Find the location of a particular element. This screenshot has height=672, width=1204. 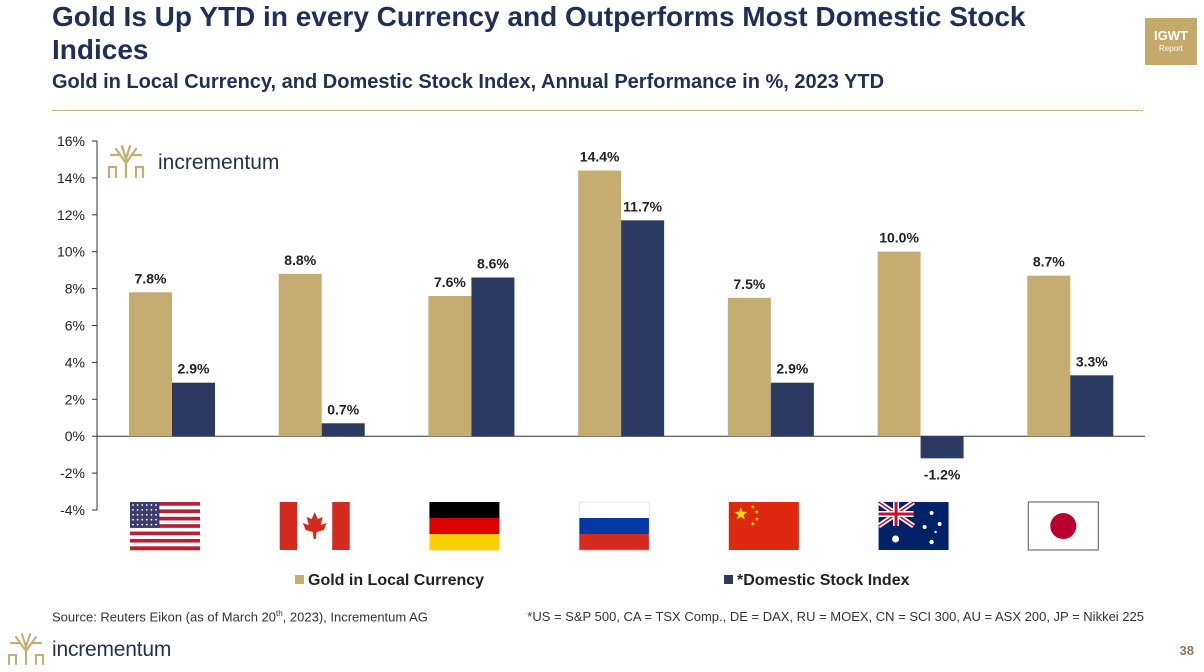

japan-flag-icon is located at coordinates (1063, 526).